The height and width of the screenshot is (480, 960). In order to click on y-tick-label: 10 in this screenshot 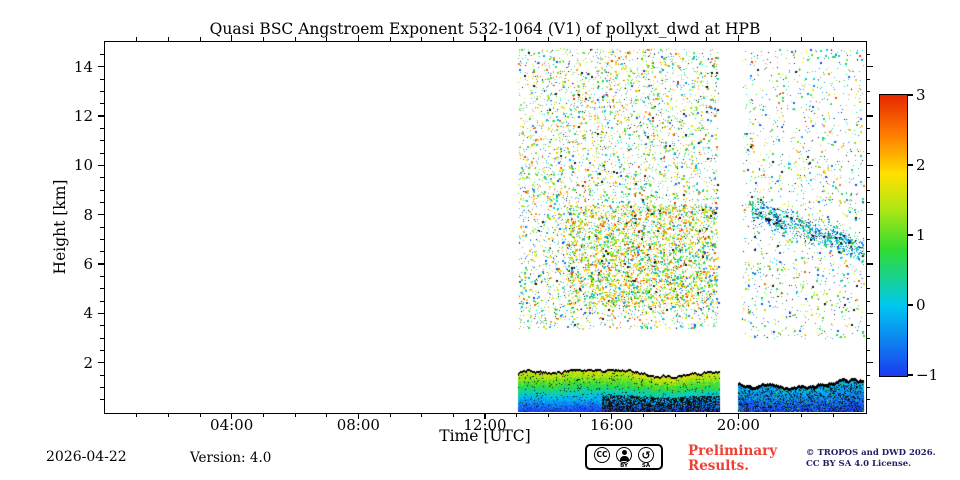, I will do `click(83, 165)`.